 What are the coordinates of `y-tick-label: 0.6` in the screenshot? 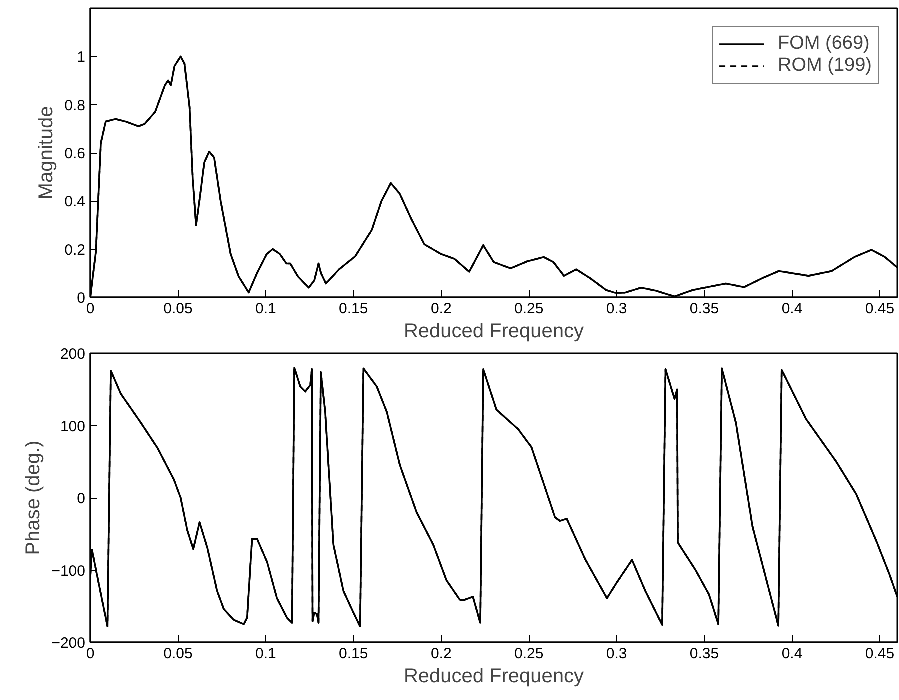 It's located at (75, 154).